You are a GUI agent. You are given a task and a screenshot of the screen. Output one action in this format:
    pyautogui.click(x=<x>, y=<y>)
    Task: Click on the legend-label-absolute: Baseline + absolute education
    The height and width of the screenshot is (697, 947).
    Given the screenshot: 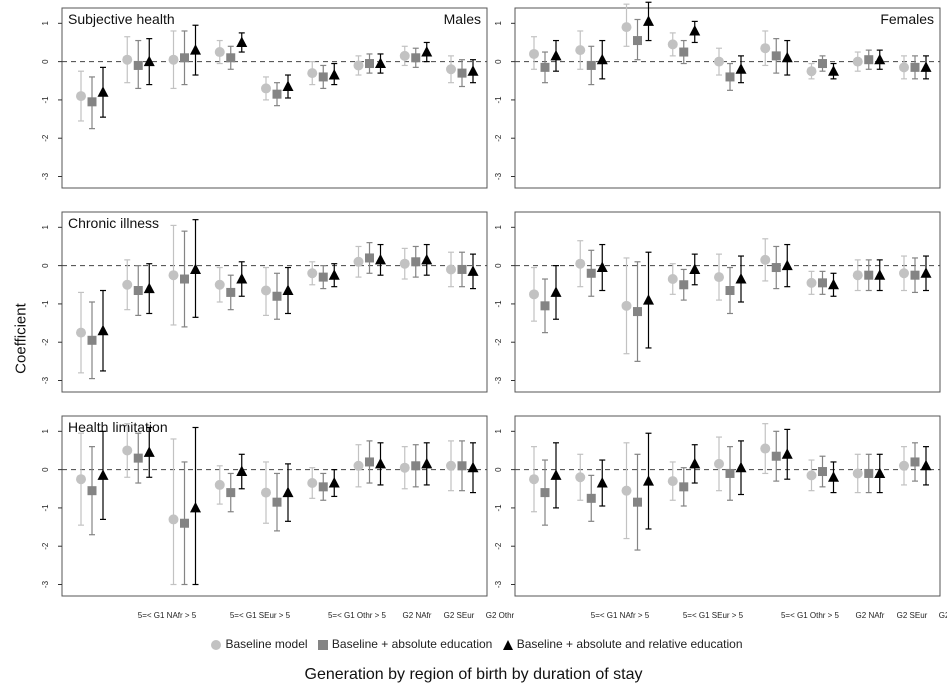 What is the action you would take?
    pyautogui.click(x=412, y=644)
    